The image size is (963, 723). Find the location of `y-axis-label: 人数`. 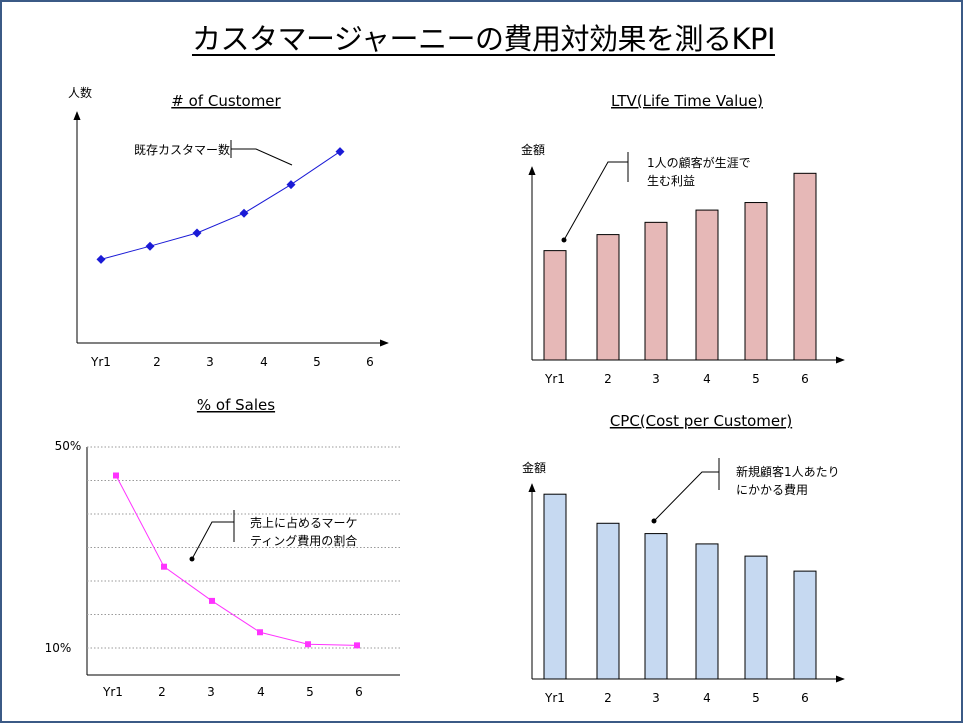

y-axis-label: 人数 is located at coordinates (80, 92).